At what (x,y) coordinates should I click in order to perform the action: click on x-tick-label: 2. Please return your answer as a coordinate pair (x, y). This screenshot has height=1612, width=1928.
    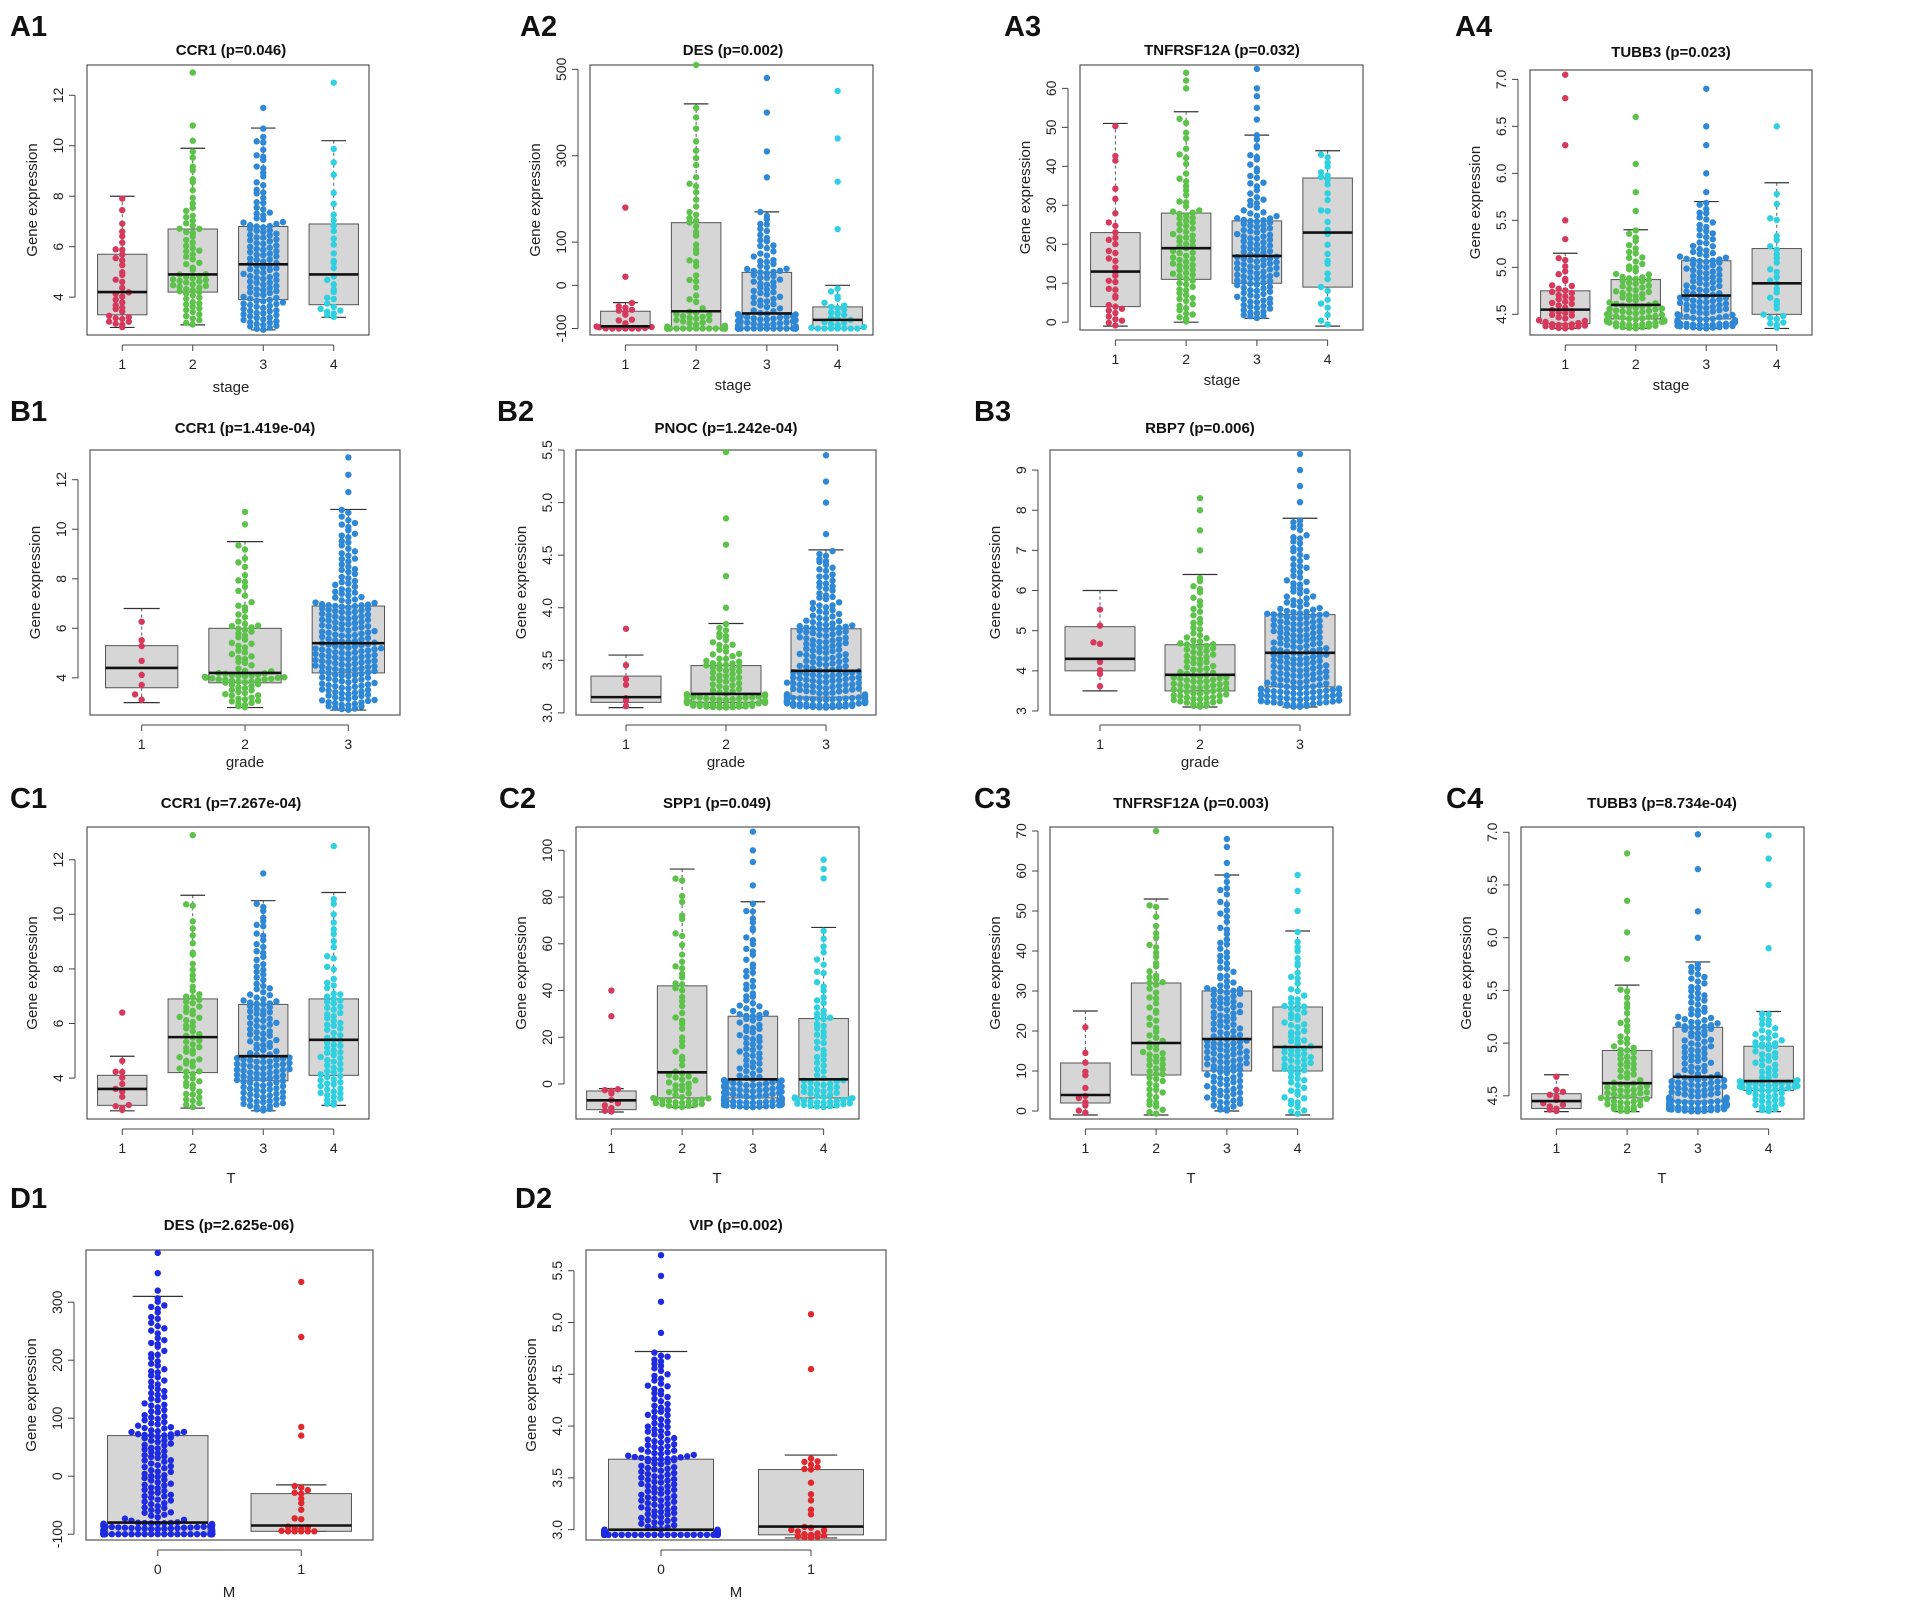
    Looking at the image, I should click on (682, 1148).